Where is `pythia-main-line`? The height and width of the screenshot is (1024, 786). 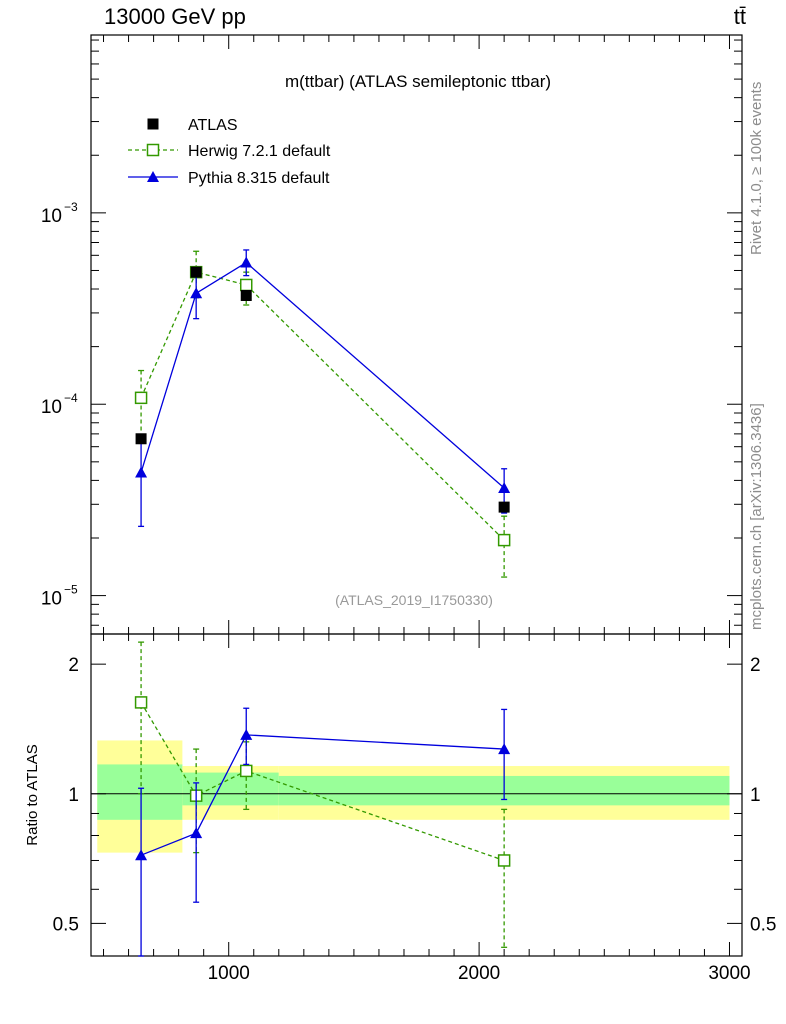
pythia-main-line is located at coordinates (322, 375).